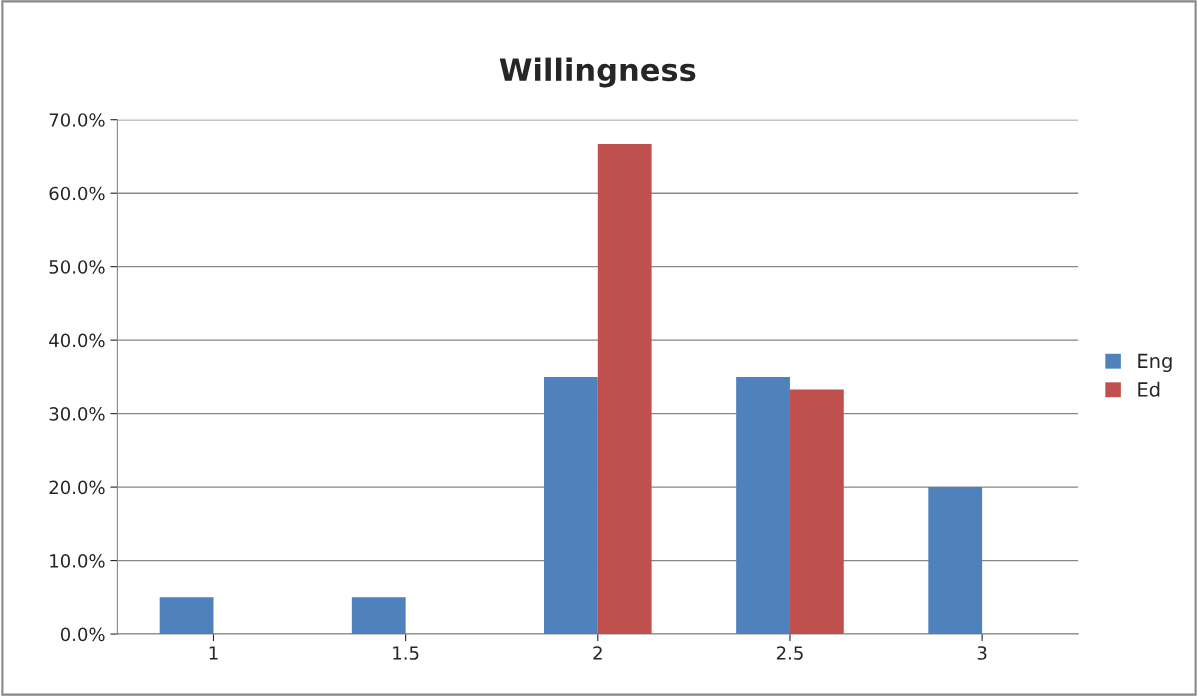 The image size is (1198, 696). I want to click on x-tick-label: 2.5, so click(789, 653).